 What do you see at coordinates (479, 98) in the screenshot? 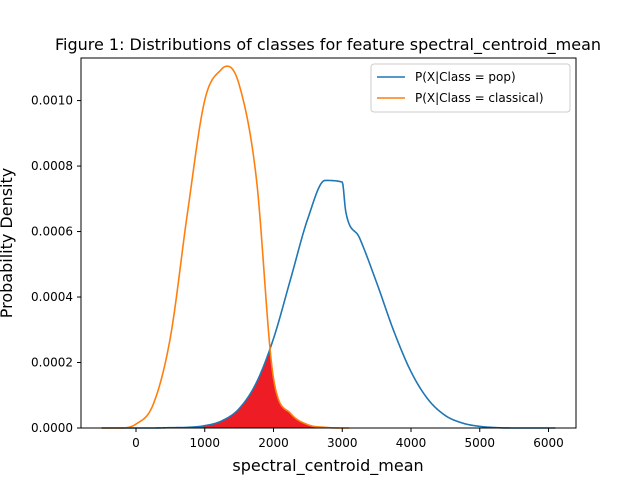
I see `legend-label: P(X|Class = classical)` at bounding box center [479, 98].